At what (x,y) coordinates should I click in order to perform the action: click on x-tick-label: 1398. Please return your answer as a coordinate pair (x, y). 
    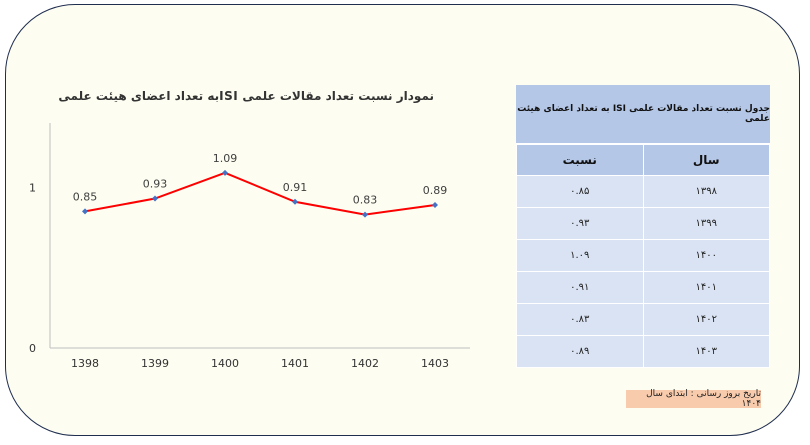
    Looking at the image, I should click on (85, 363).